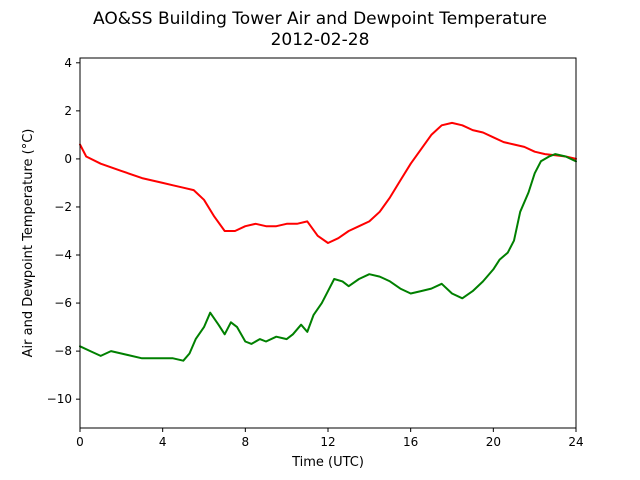  What do you see at coordinates (327, 442) in the screenshot?
I see `x-tick-label: 12` at bounding box center [327, 442].